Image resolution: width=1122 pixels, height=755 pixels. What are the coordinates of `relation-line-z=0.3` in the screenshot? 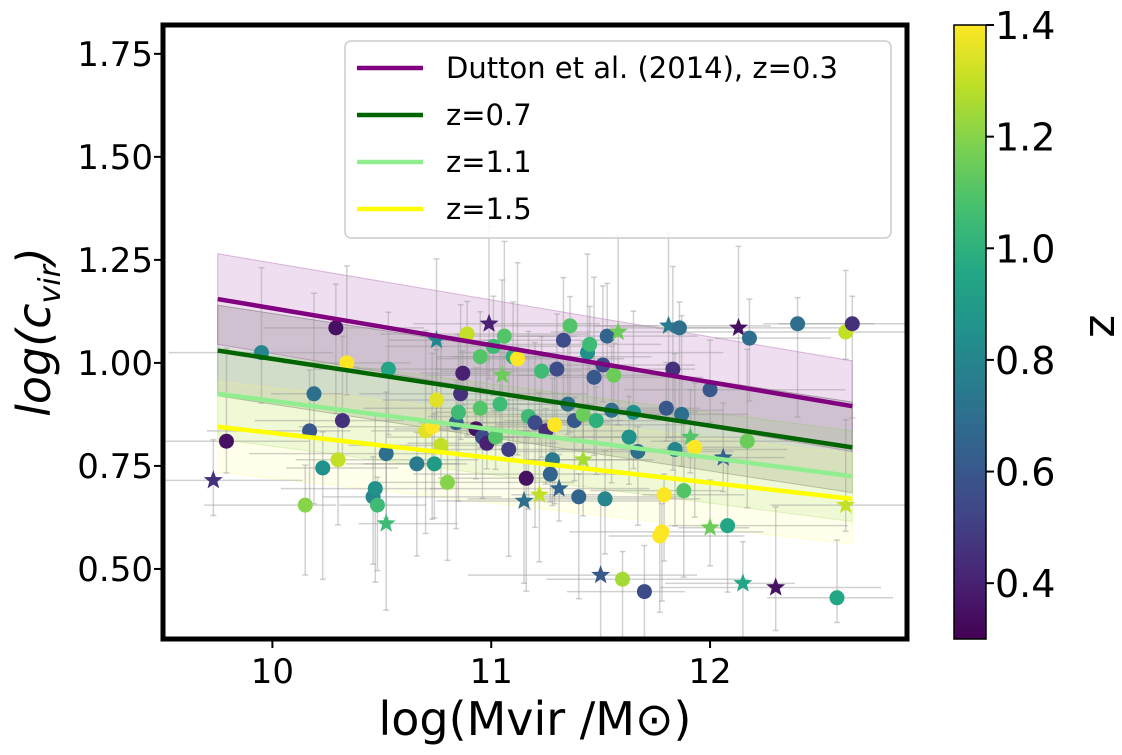 It's located at (535, 352).